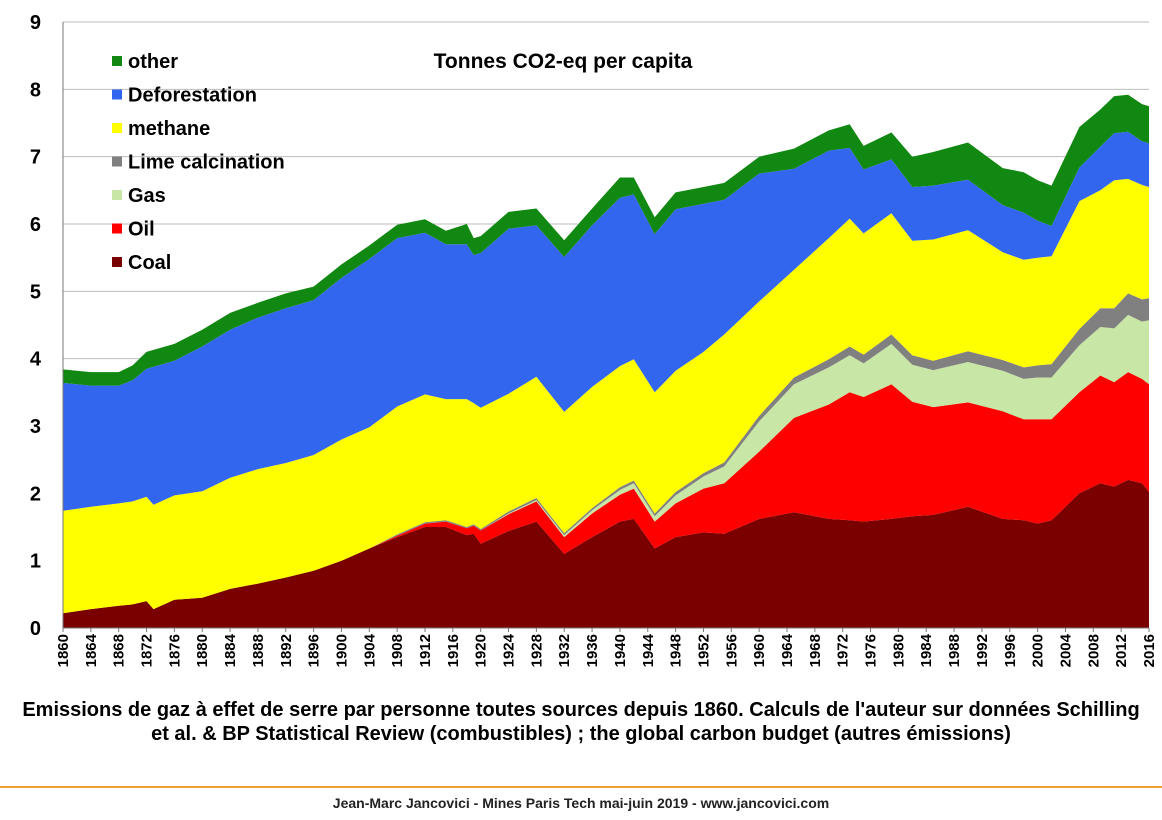  Describe the element at coordinates (35, 494) in the screenshot. I see `y-tick-label: 2` at that location.